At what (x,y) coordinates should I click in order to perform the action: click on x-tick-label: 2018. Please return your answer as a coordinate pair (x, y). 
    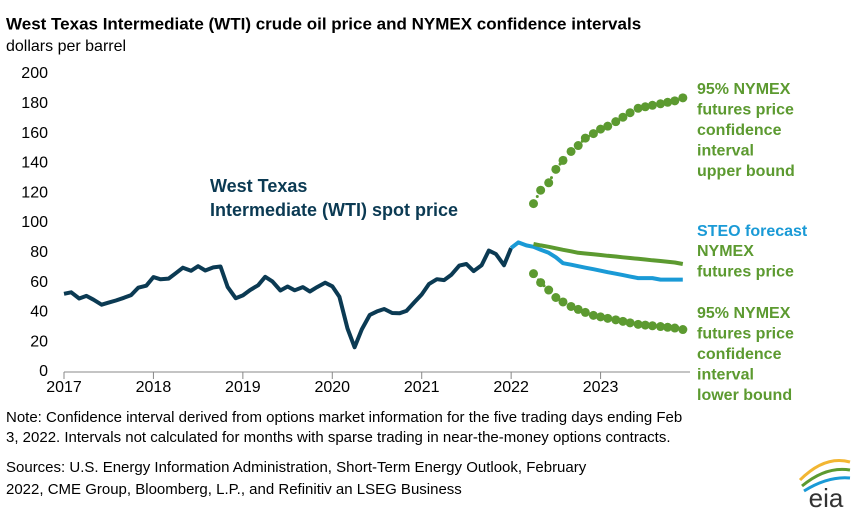
    Looking at the image, I should click on (154, 387).